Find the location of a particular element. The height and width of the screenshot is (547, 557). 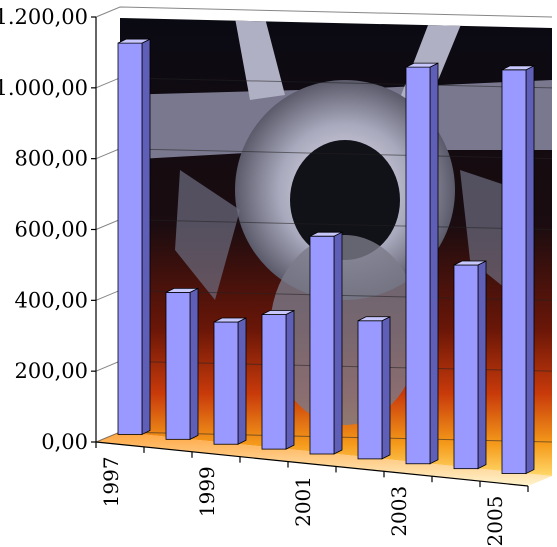

y-tick-label: 200,00 is located at coordinates (51, 371).